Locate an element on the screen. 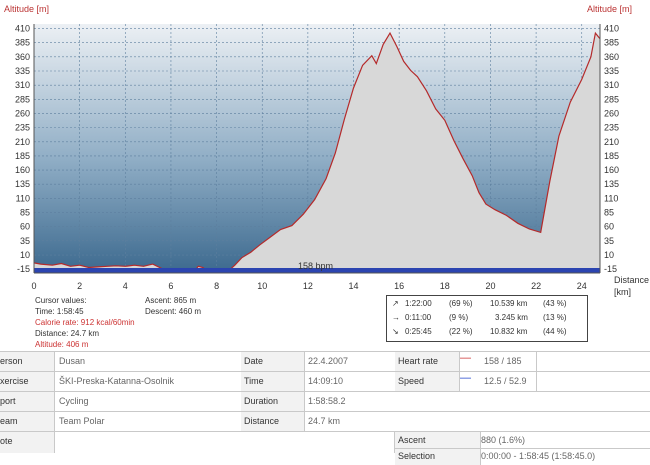  y-tick-right: 335 is located at coordinates (611, 71).